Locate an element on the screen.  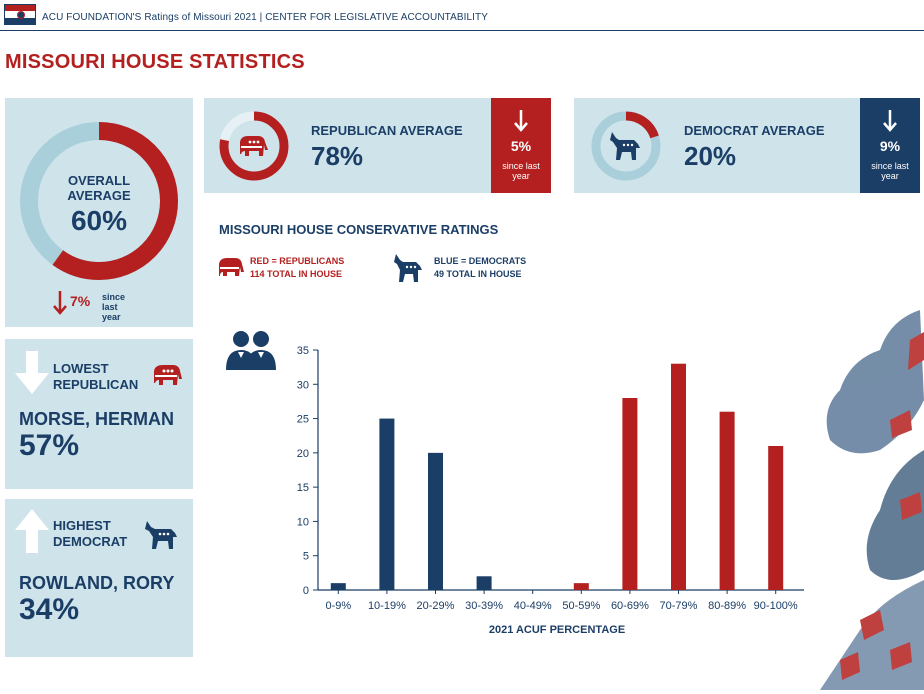
bar-50-59% is located at coordinates (581, 586).